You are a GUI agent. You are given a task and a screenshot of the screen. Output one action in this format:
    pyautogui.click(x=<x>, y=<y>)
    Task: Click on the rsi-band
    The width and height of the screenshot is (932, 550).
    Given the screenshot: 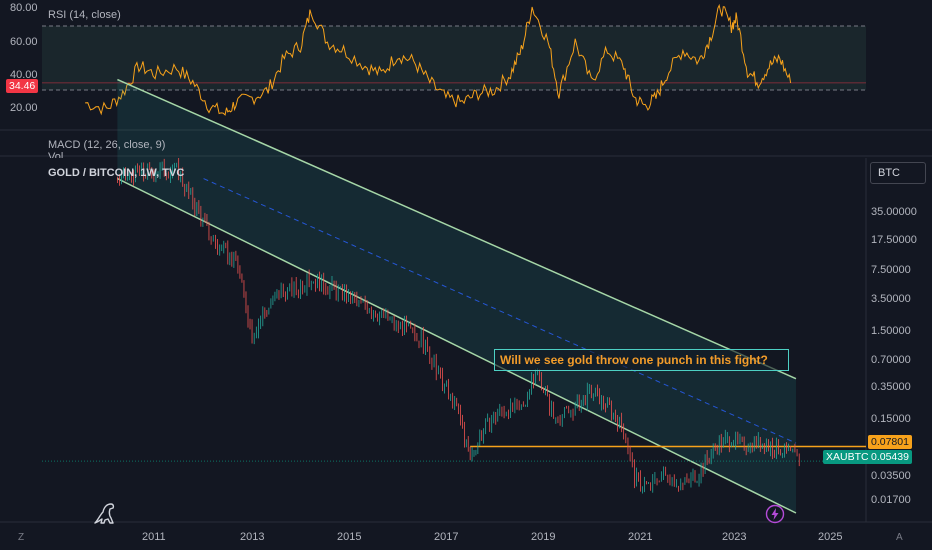 What is the action you would take?
    pyautogui.click(x=454, y=58)
    